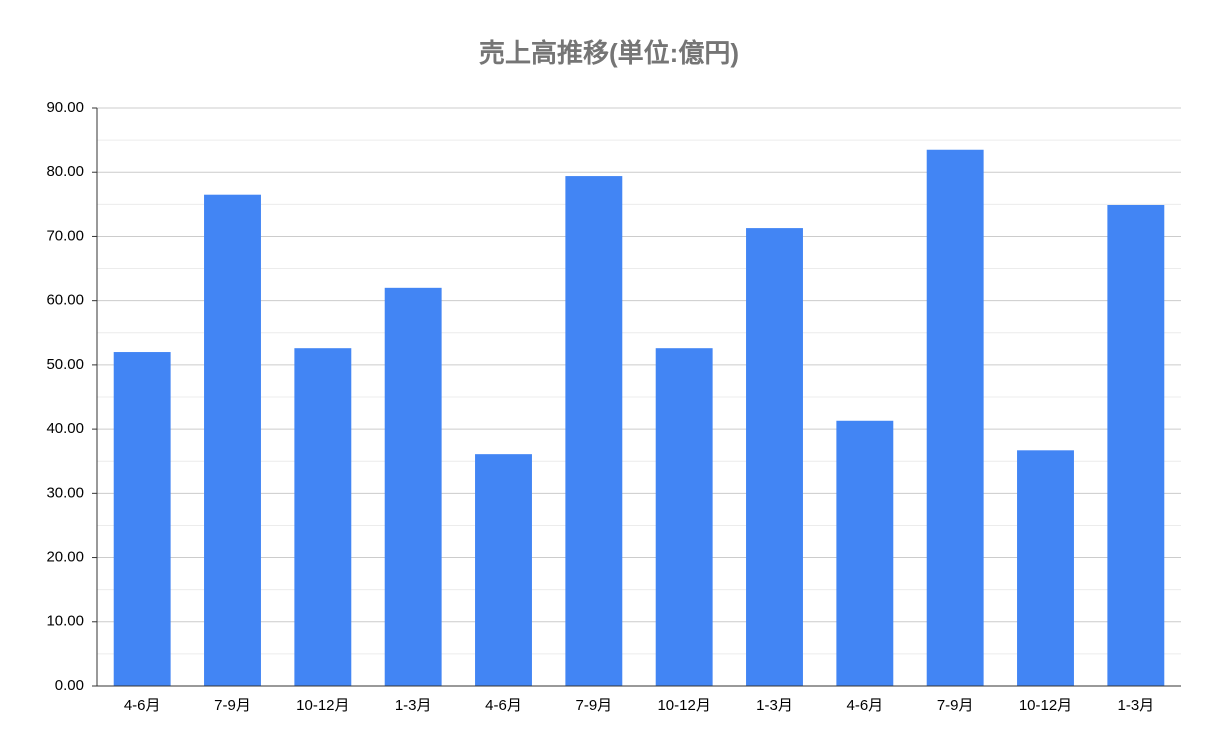  Describe the element at coordinates (65, 171) in the screenshot. I see `y-tick-label: 80.00` at that location.